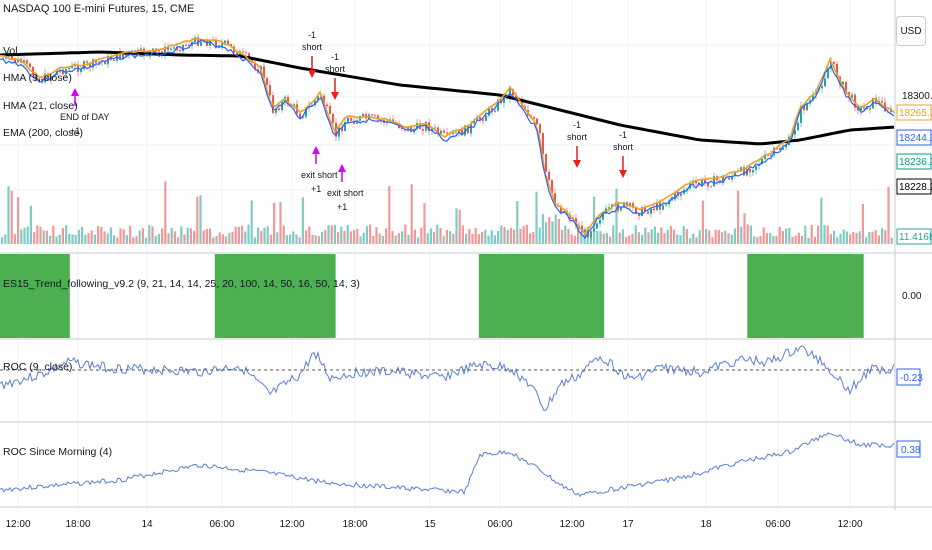  Describe the element at coordinates (40, 106) in the screenshot. I see `legend-hma21: HMA (21, close)` at that location.